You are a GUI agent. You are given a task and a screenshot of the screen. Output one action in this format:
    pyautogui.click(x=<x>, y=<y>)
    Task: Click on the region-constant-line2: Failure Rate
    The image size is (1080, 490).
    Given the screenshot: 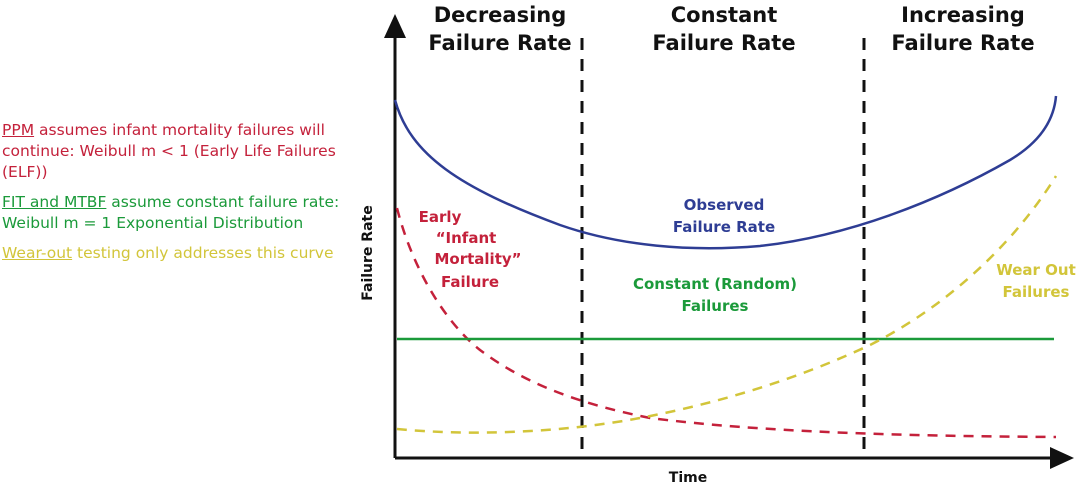 What is the action you would take?
    pyautogui.click(x=723, y=43)
    